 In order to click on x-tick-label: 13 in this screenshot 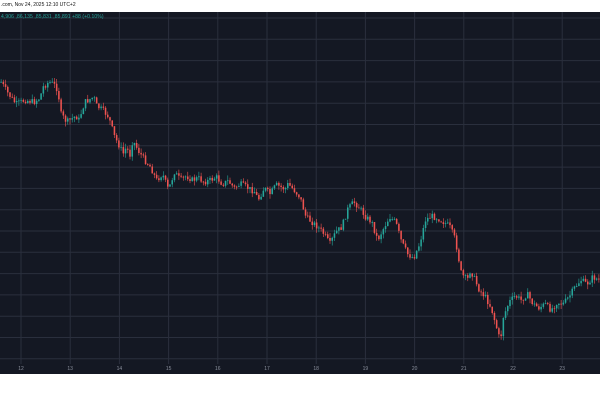, I will do `click(70, 369)`.